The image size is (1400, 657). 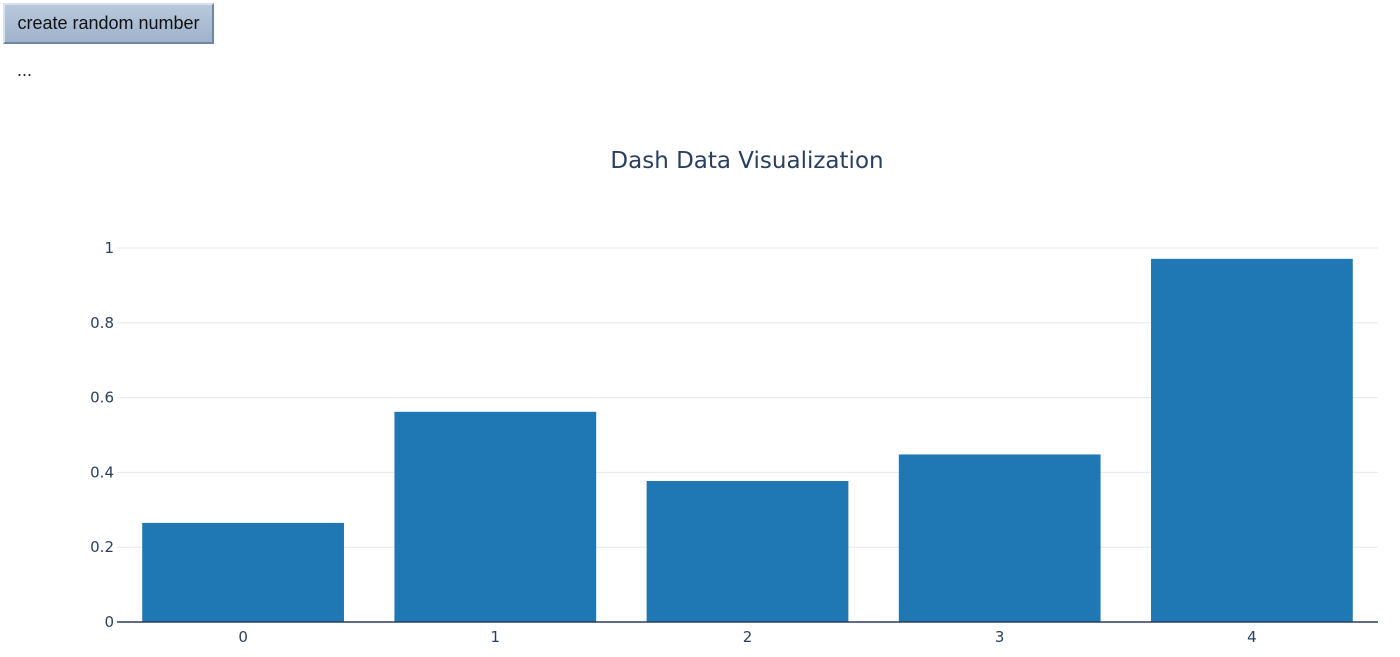 What do you see at coordinates (1252, 637) in the screenshot?
I see `x-tick-label: 4` at bounding box center [1252, 637].